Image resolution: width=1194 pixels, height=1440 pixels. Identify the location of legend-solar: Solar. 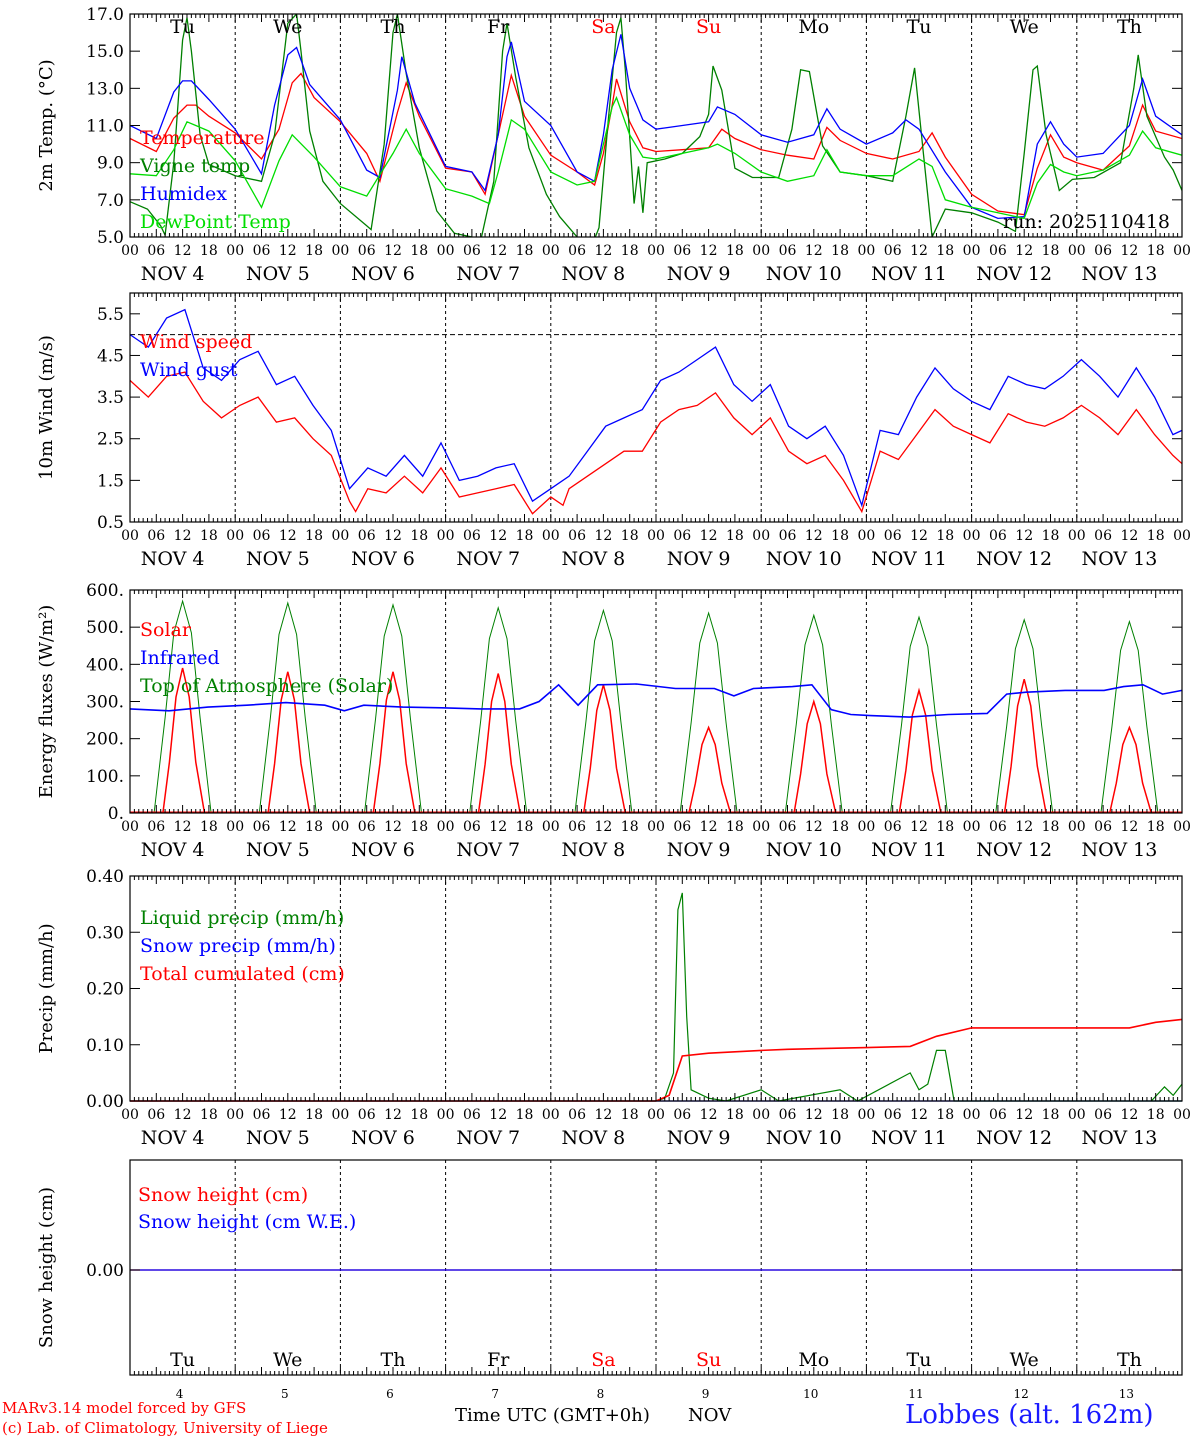
(166, 630).